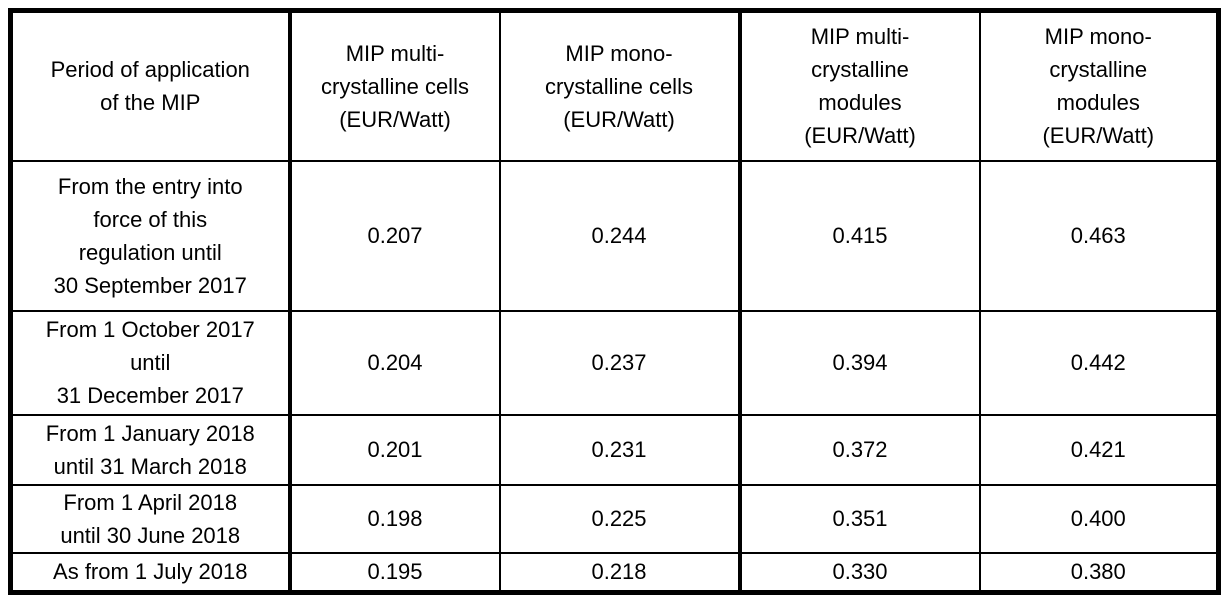 The width and height of the screenshot is (1224, 611). Describe the element at coordinates (620, 572) in the screenshot. I see `value-cell: 0.218` at that location.